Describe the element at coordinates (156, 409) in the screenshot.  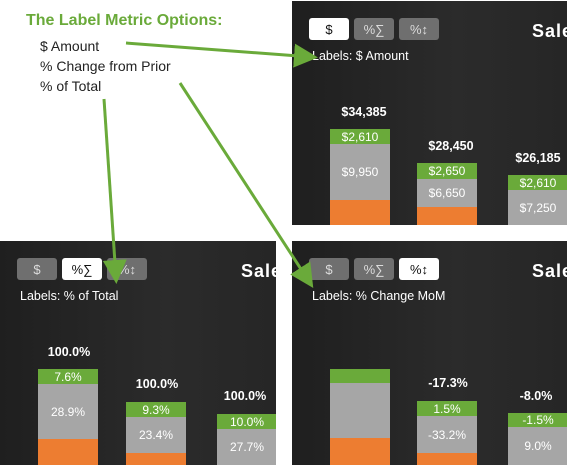
I see `bar-segment-green: 9.3%` at that location.